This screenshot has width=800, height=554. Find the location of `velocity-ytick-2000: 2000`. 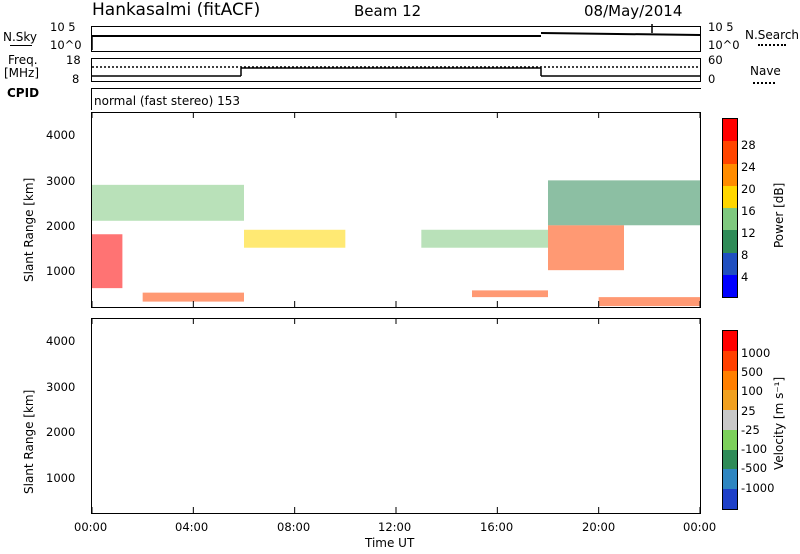

velocity-ytick-2000: 2000 is located at coordinates (61, 432).